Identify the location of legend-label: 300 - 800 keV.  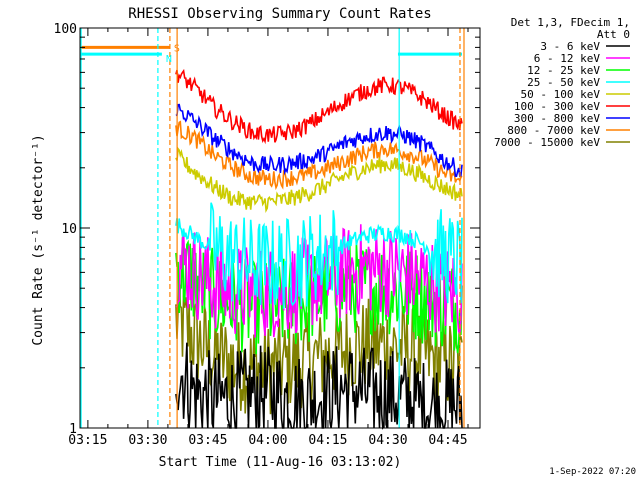
(557, 118).